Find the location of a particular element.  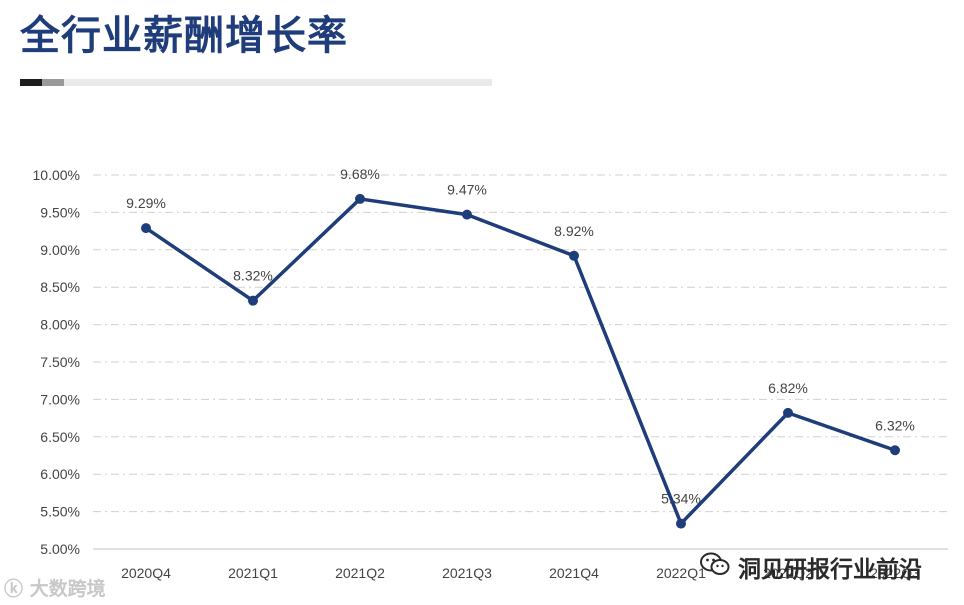

data-label: 6.82% is located at coordinates (788, 388).